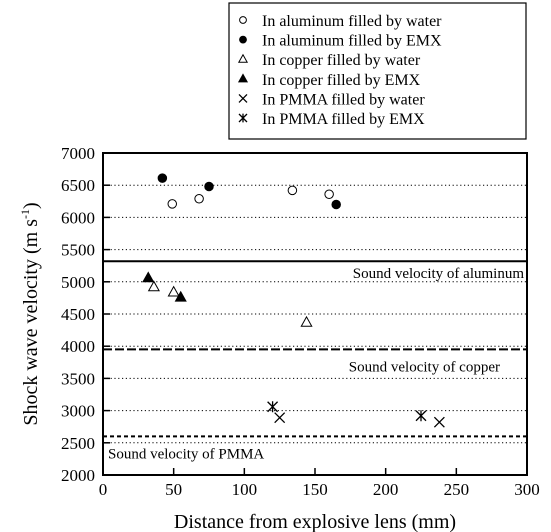 Image resolution: width=551 pixels, height=532 pixels. What do you see at coordinates (527, 489) in the screenshot?
I see `x-tick-label: 300` at bounding box center [527, 489].